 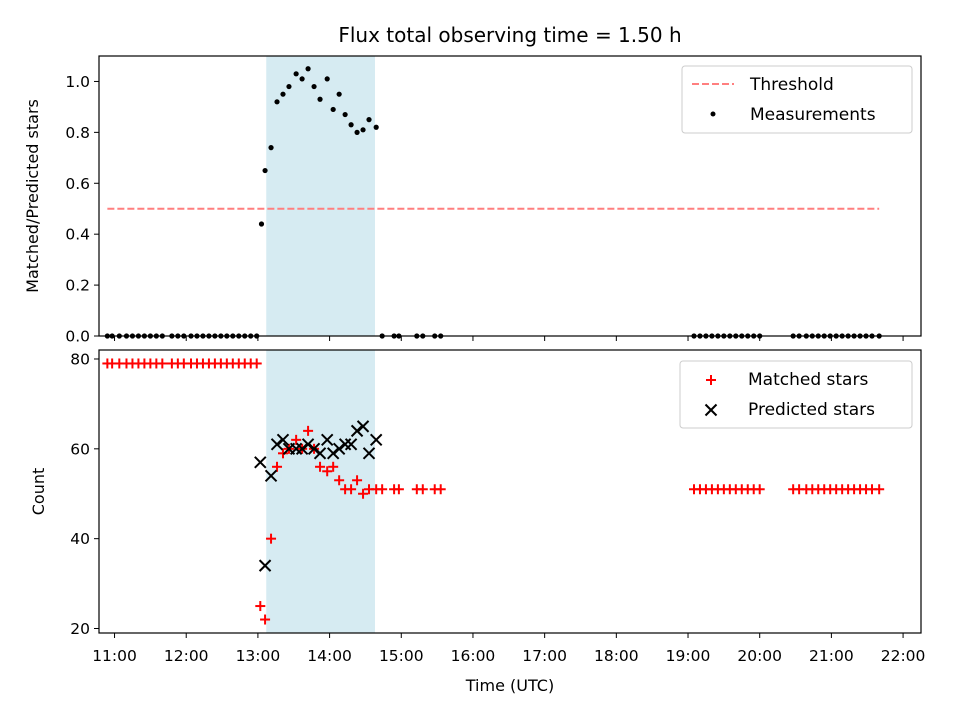 What do you see at coordinates (114, 656) in the screenshot?
I see `x-tick-label: 11:00` at bounding box center [114, 656].